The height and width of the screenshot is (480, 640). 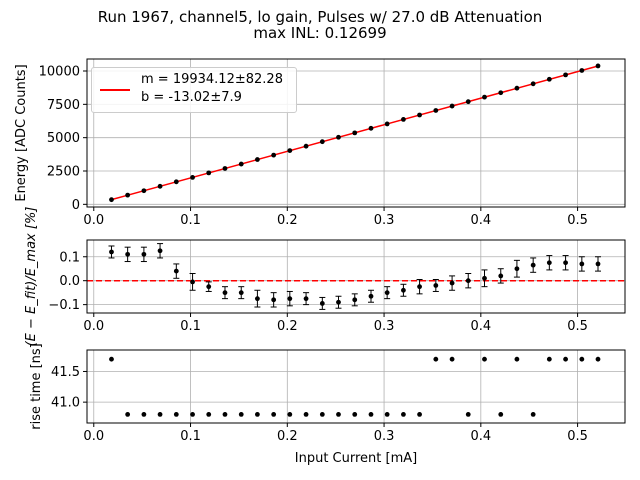 What do you see at coordinates (191, 97) in the screenshot?
I see `fit-legend-intercept: b = -13.02±7.9` at bounding box center [191, 97].